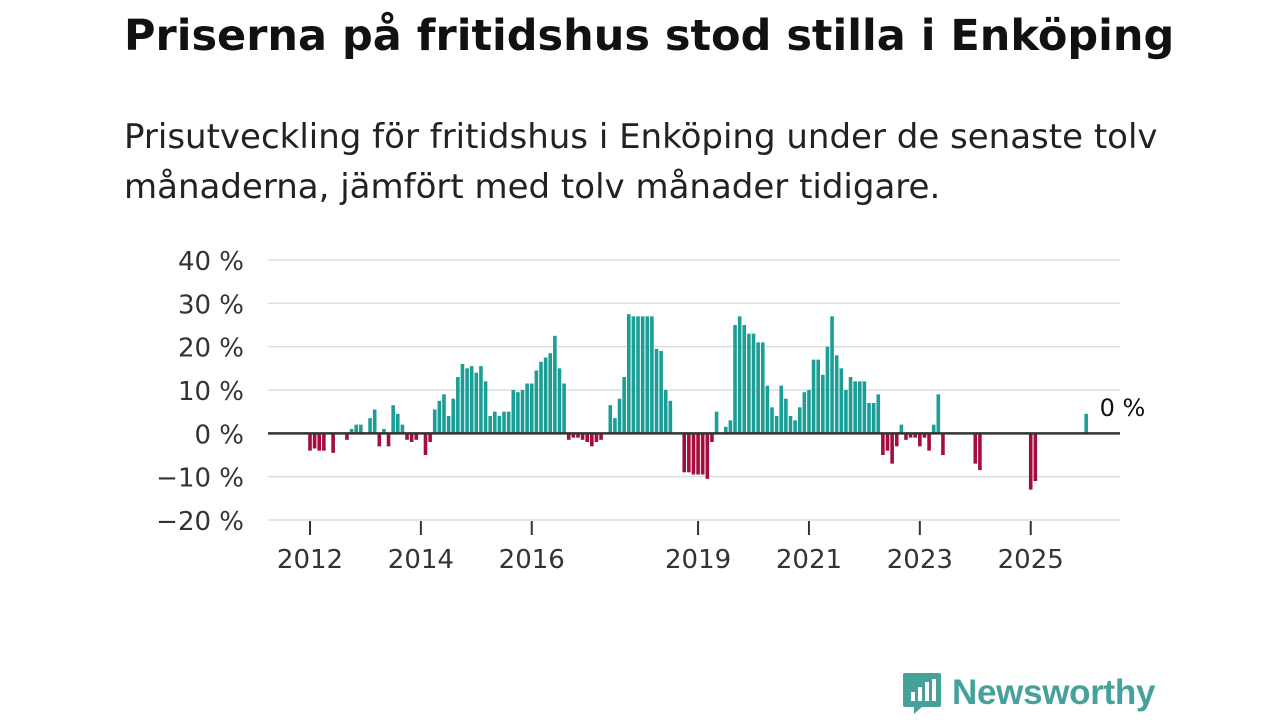 This screenshot has height=720, width=1280. What do you see at coordinates (211, 262) in the screenshot?
I see `y-tick-label: 40 %` at bounding box center [211, 262].